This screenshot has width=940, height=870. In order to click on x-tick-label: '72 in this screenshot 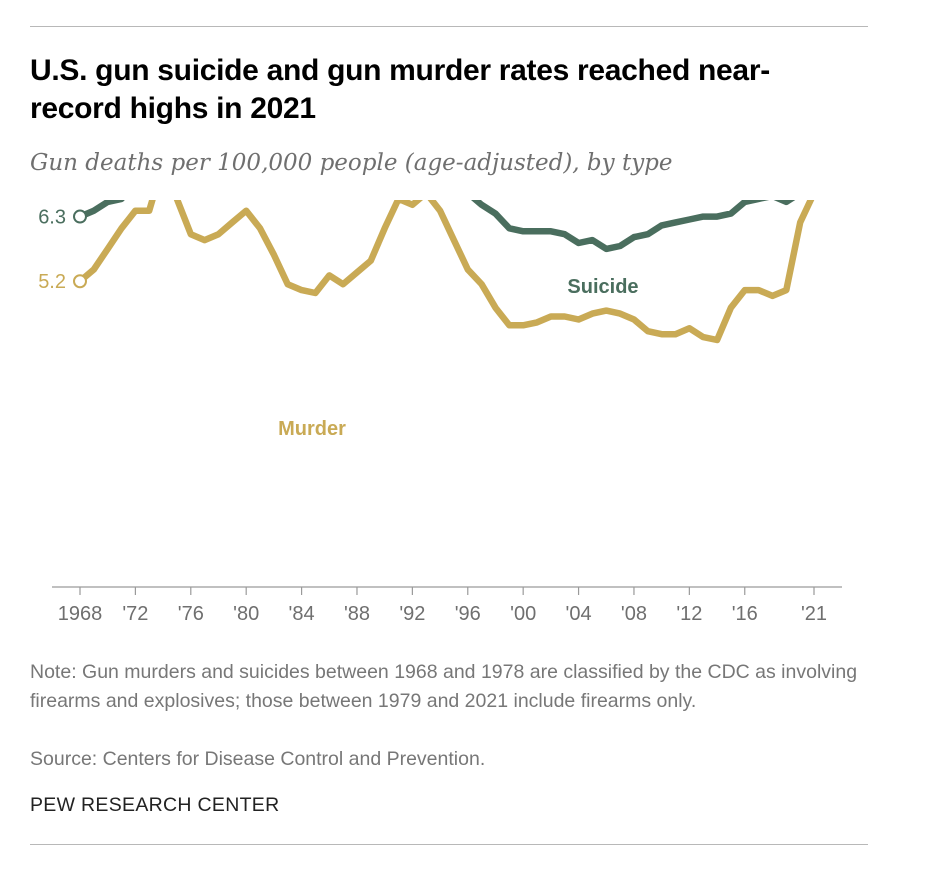, I will do `click(135, 614)`.